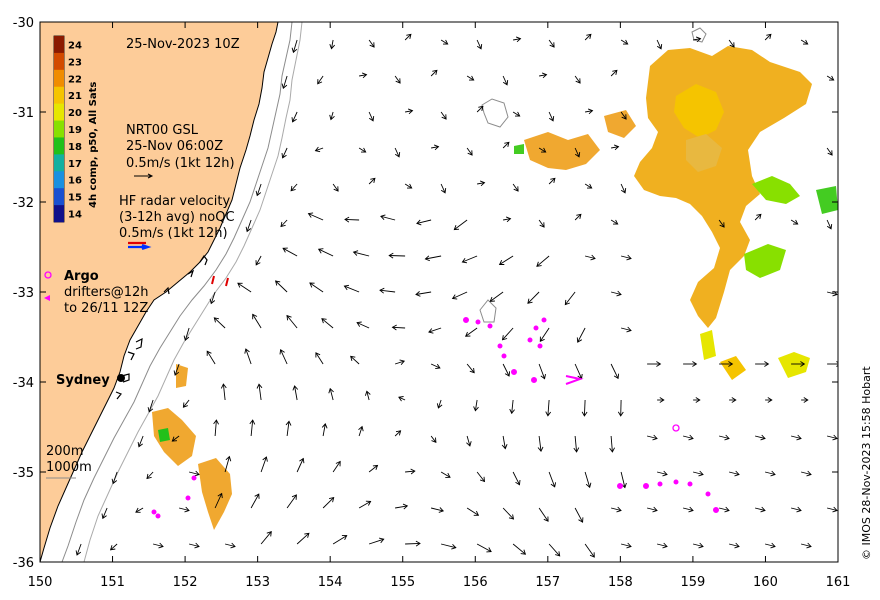 This screenshot has height=600, width=880. Describe the element at coordinates (81, 276) in the screenshot. I see `argo-label: Argo` at that location.